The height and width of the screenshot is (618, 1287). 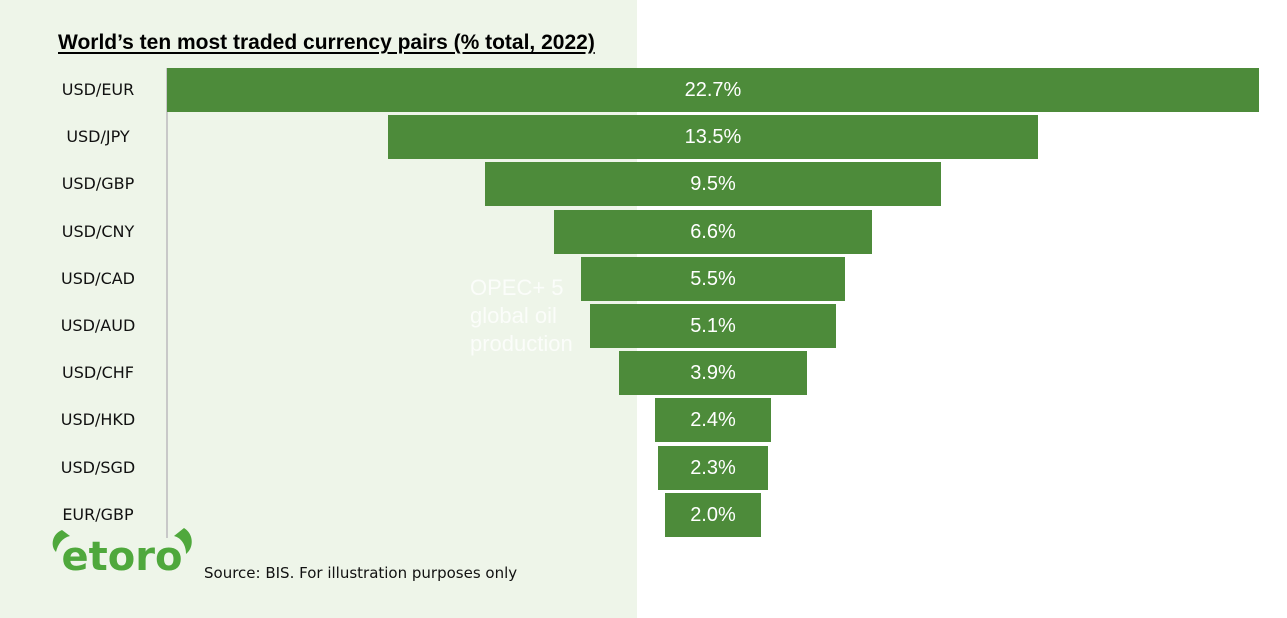 I want to click on data-label-usd-cad: 5.5%, so click(x=713, y=278).